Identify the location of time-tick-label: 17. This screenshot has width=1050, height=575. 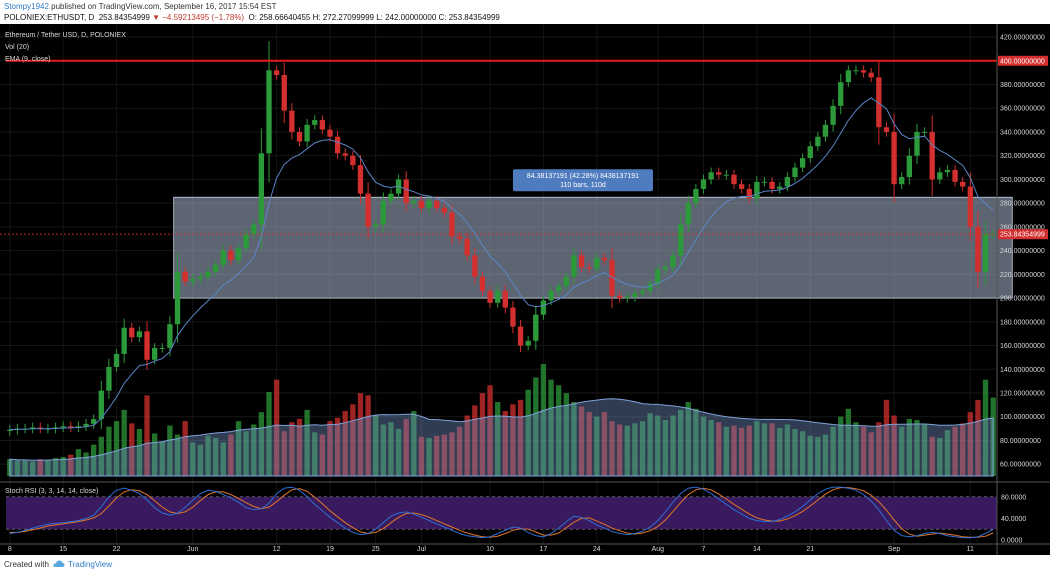
(544, 549).